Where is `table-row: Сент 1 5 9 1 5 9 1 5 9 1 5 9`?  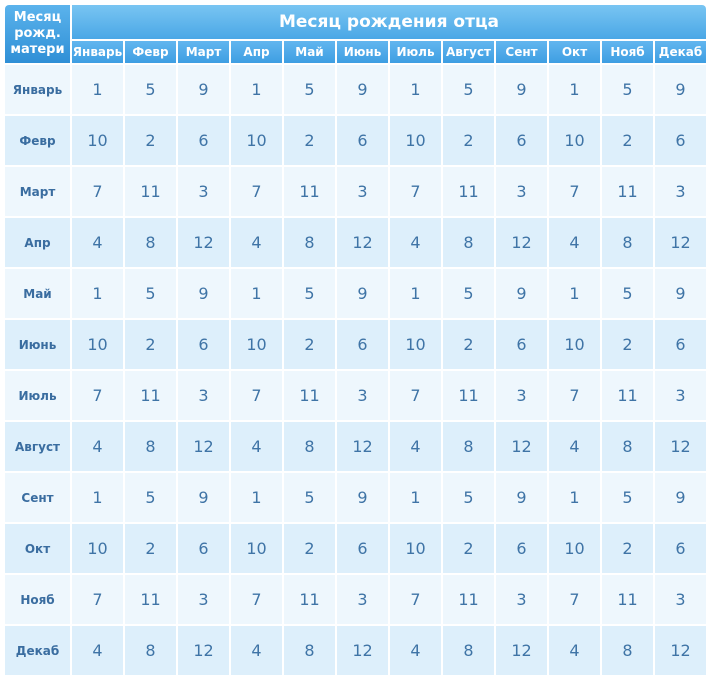
table-row: Сент 1 5 9 1 5 9 1 5 9 1 5 9 is located at coordinates (355, 497).